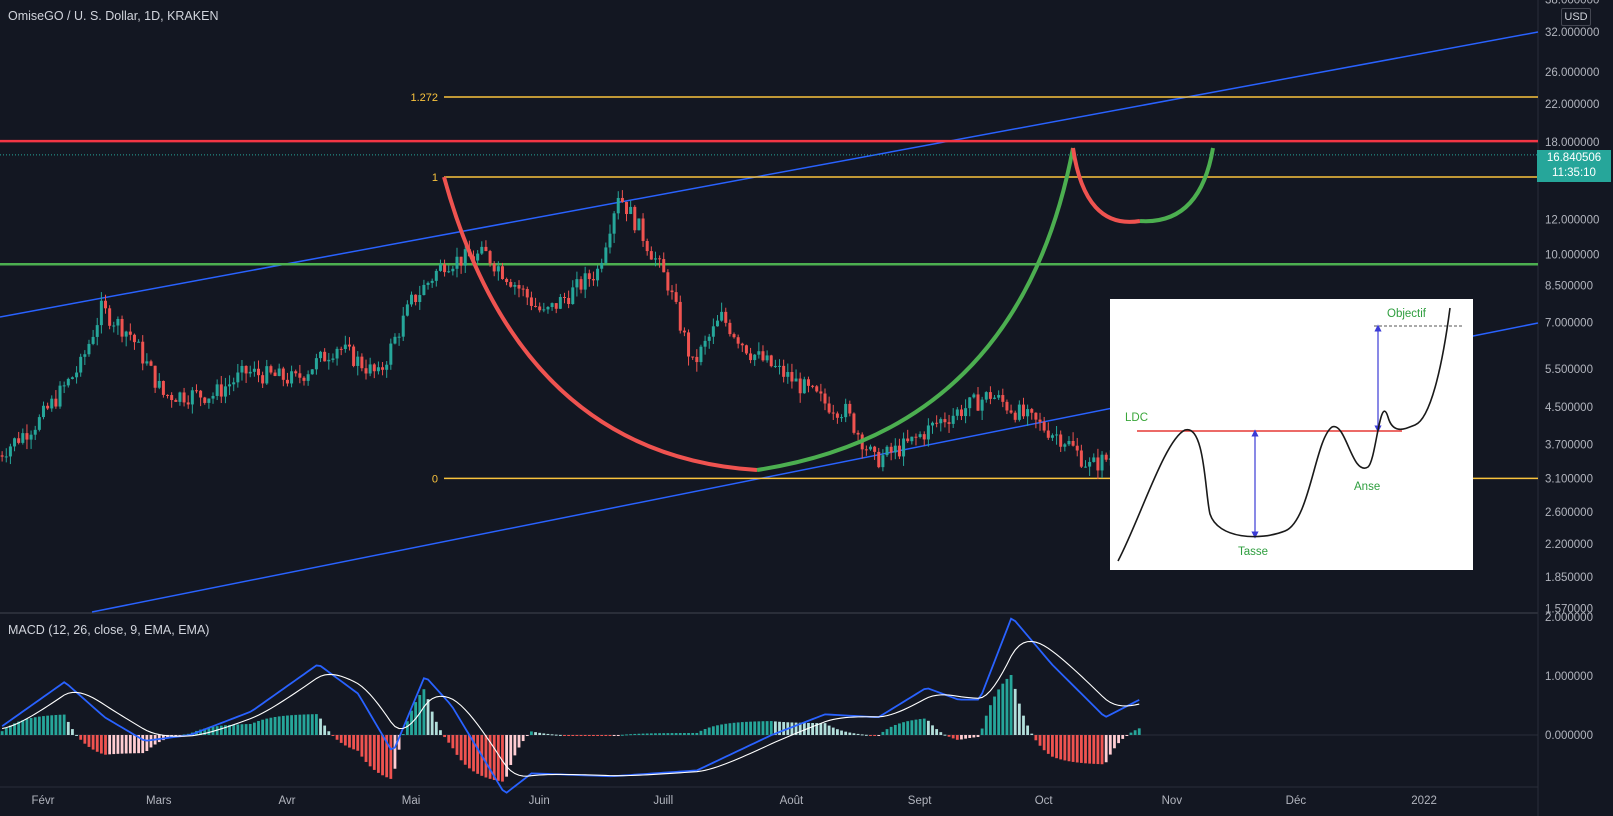 This screenshot has width=1613, height=816. I want to click on y-tick-label: 5.500000, so click(1569, 370).